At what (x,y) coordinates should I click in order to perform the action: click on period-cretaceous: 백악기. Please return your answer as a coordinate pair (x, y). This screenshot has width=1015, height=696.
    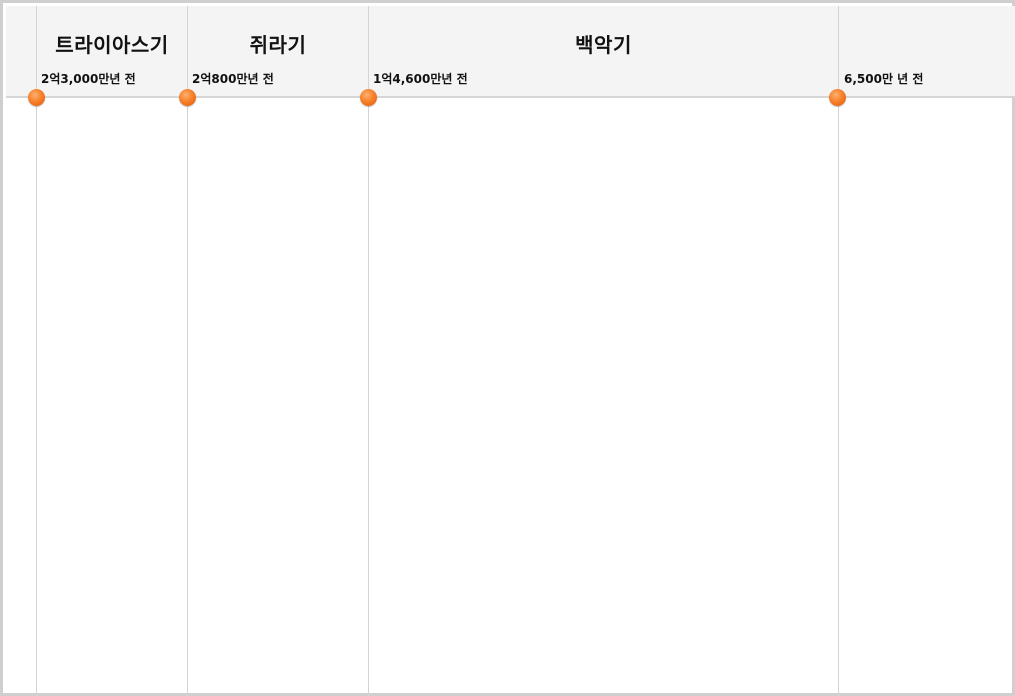
    Looking at the image, I should click on (603, 45).